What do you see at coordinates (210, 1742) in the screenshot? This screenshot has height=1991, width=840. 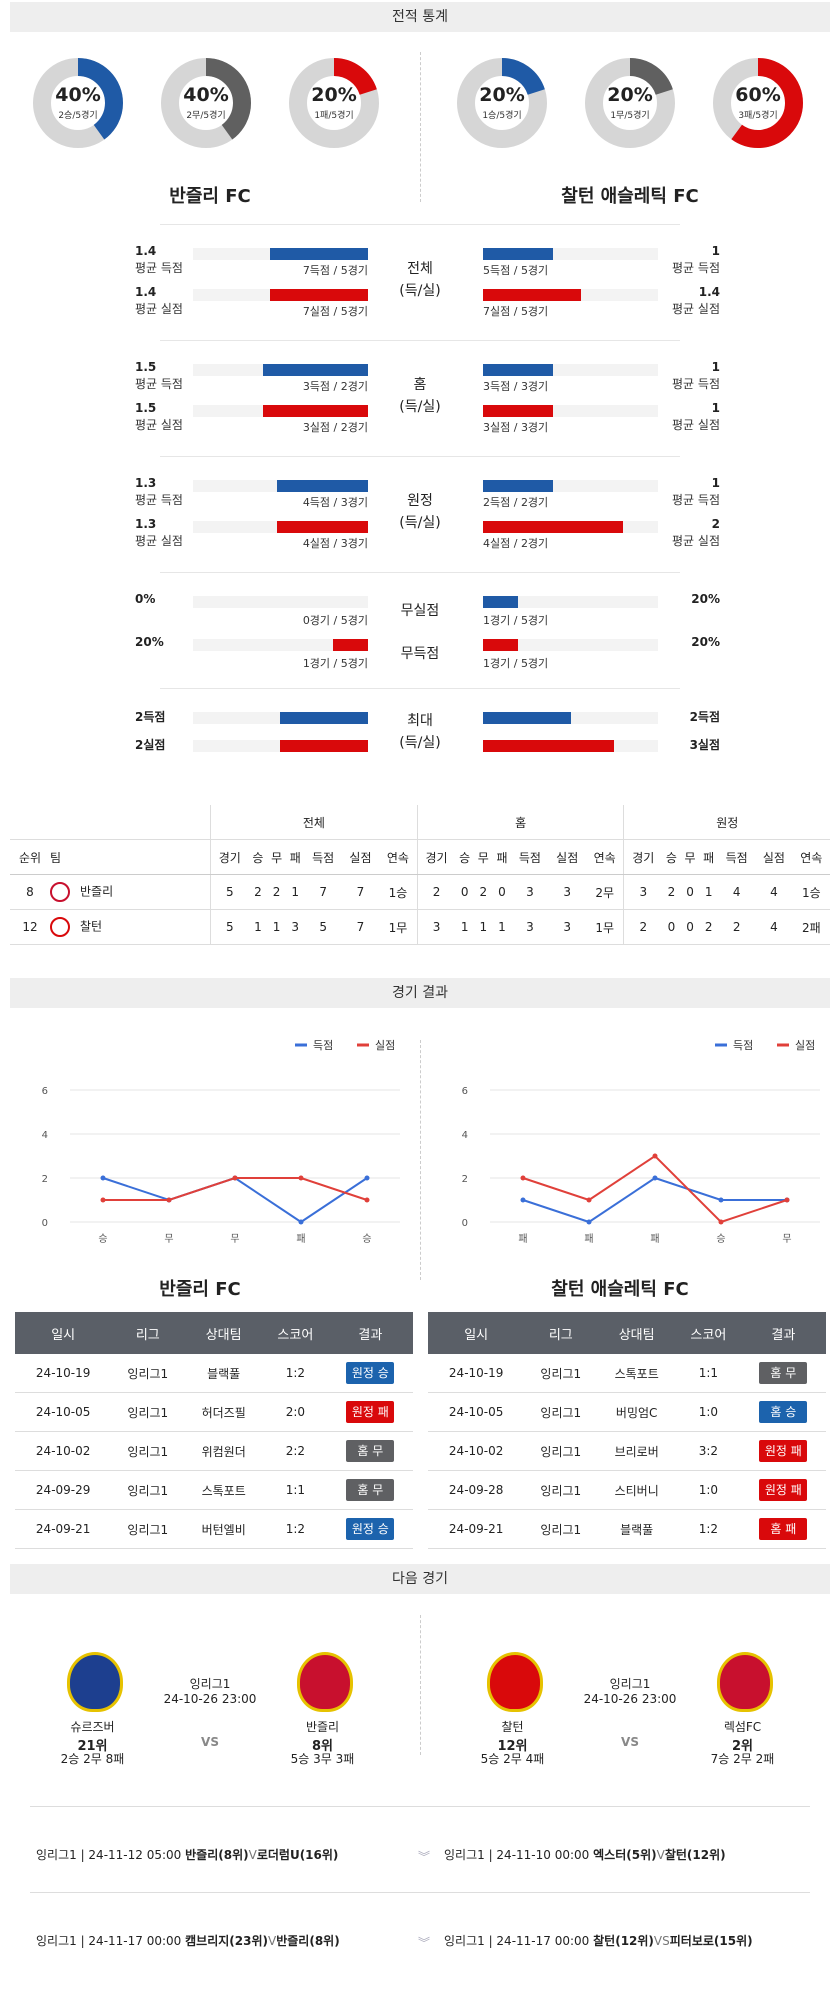 I see `vs-label: VS` at bounding box center [210, 1742].